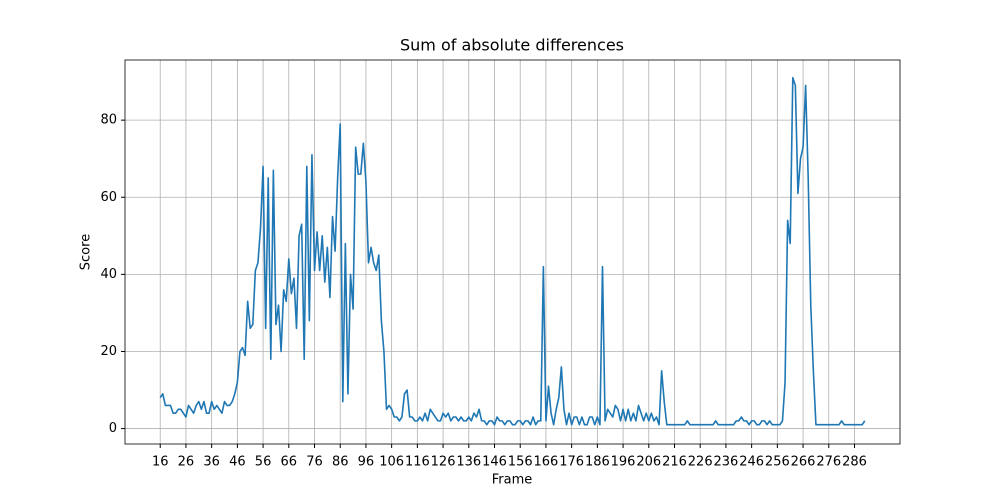 The image size is (1000, 500). What do you see at coordinates (648, 462) in the screenshot?
I see `x-tick-label: 206` at bounding box center [648, 462].